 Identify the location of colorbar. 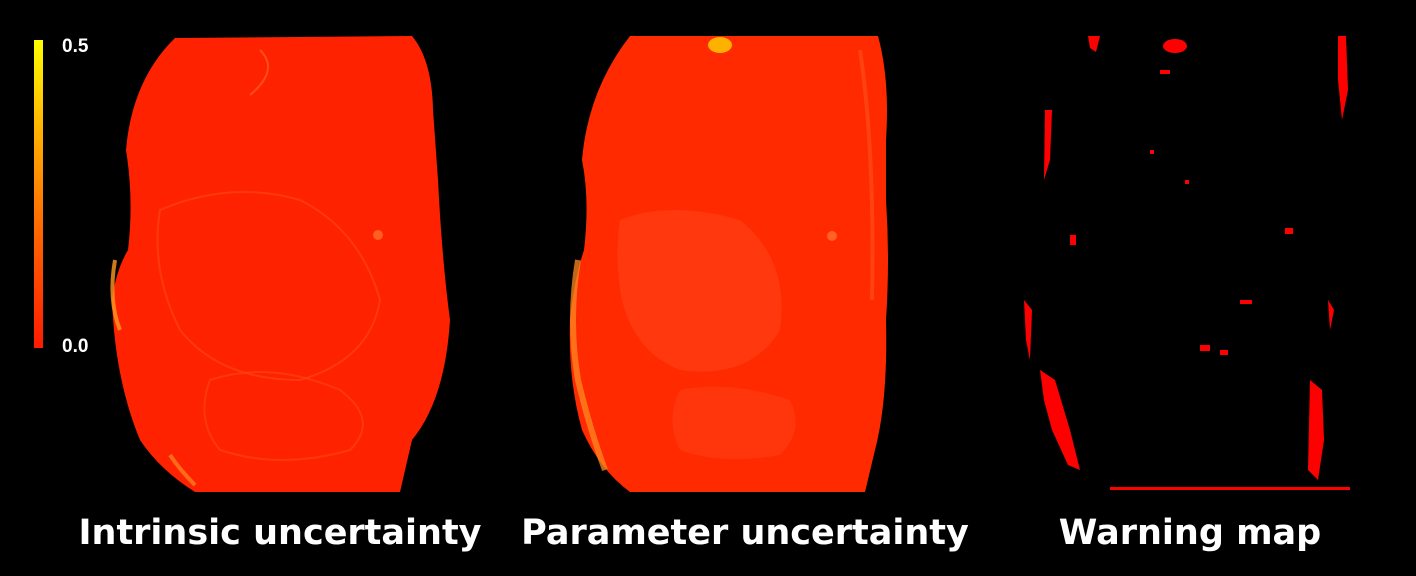
(38, 194).